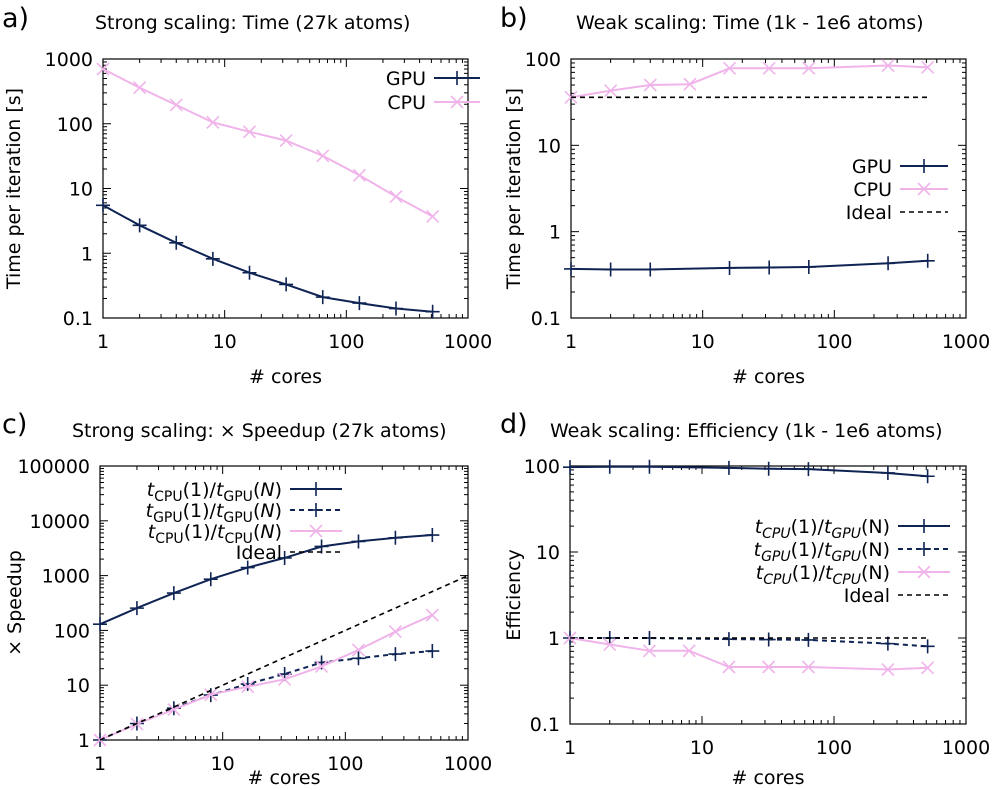  Describe the element at coordinates (555, 233) in the screenshot. I see `y-tick-label: 1` at that location.